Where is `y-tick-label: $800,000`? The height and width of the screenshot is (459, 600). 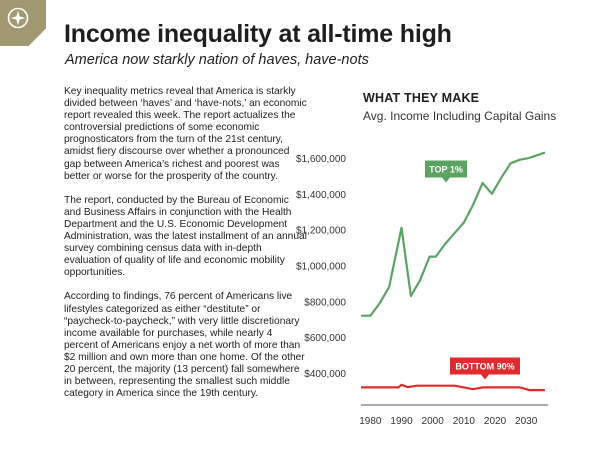
y-tick-label: $800,000 is located at coordinates (325, 302).